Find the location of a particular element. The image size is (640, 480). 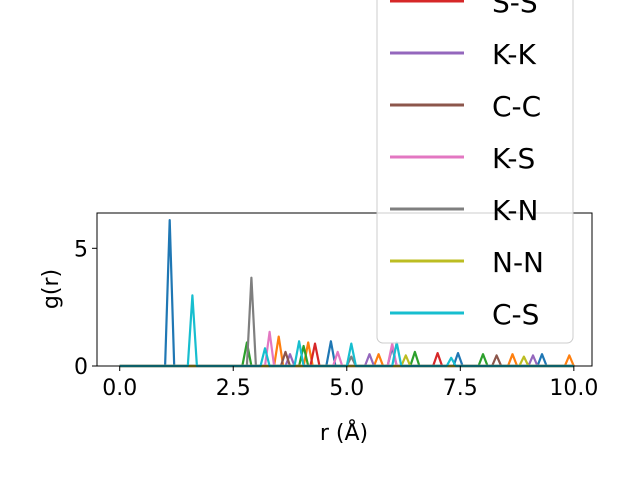

legend-label: S-S is located at coordinates (515, 9).